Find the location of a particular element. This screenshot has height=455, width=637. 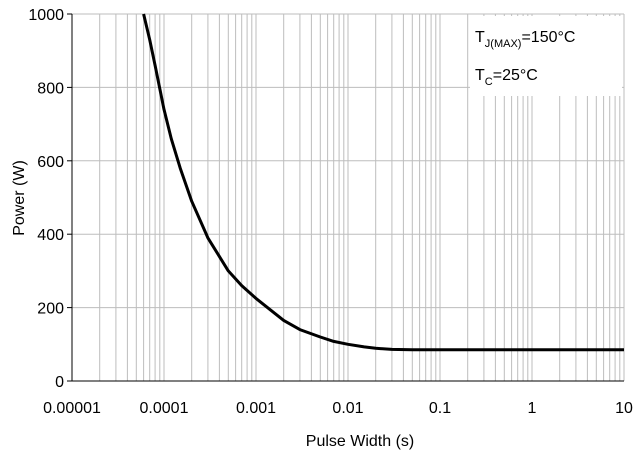

y-tick-label: 800 is located at coordinates (50, 88).